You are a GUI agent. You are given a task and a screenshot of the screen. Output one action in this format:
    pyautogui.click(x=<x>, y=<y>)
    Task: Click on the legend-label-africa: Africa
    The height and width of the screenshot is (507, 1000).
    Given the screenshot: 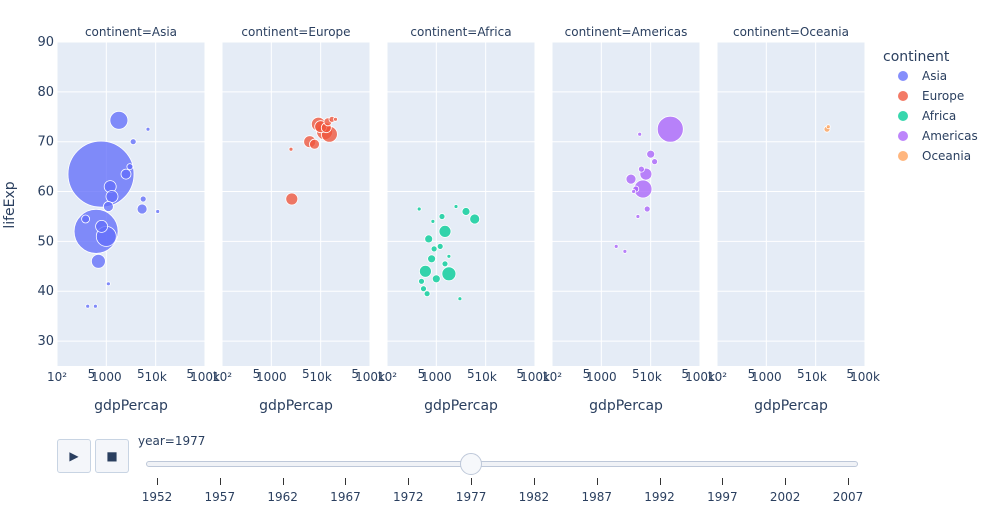 What is the action you would take?
    pyautogui.click(x=939, y=116)
    